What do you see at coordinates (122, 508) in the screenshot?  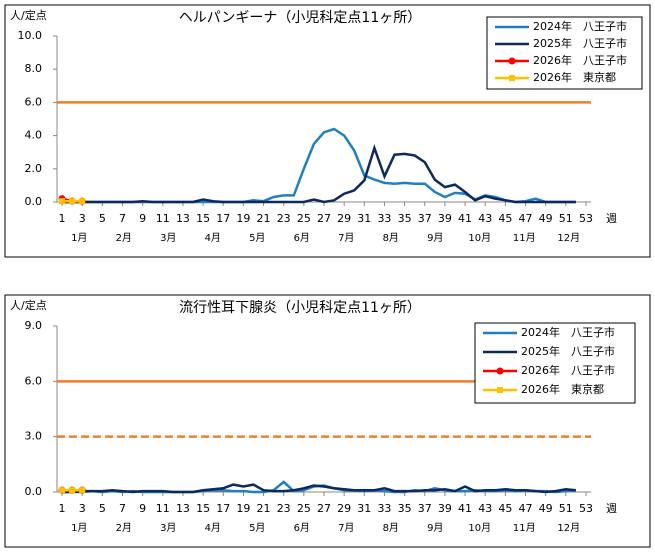 I see `x-tick-label: 7` at bounding box center [122, 508].